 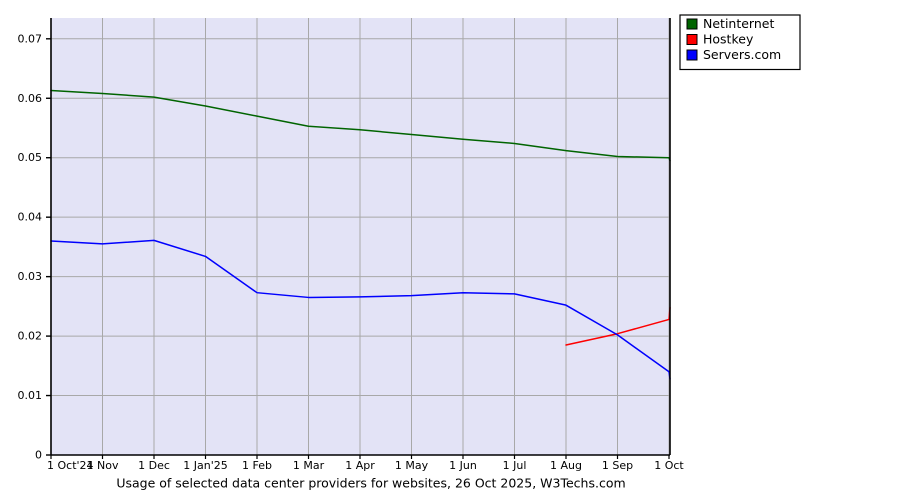 I want to click on x-axis-tick-label: 1 Jan'25, so click(x=205, y=465).